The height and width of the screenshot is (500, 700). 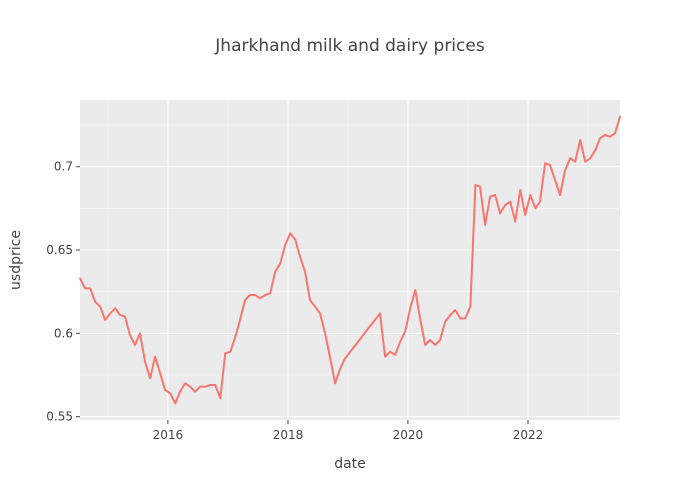 I want to click on y-tick-label: 0.7, so click(x=63, y=167).